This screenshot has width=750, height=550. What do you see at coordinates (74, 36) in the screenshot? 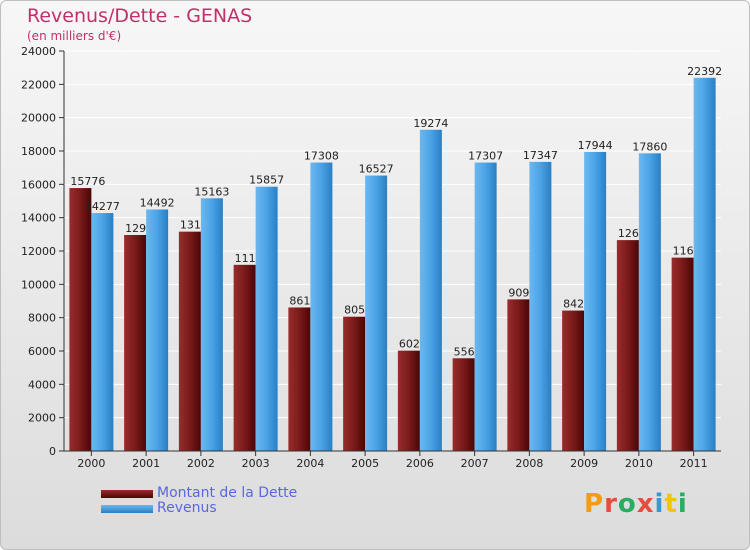
I see `chart-subtitle: (en milliers d'€)` at bounding box center [74, 36].